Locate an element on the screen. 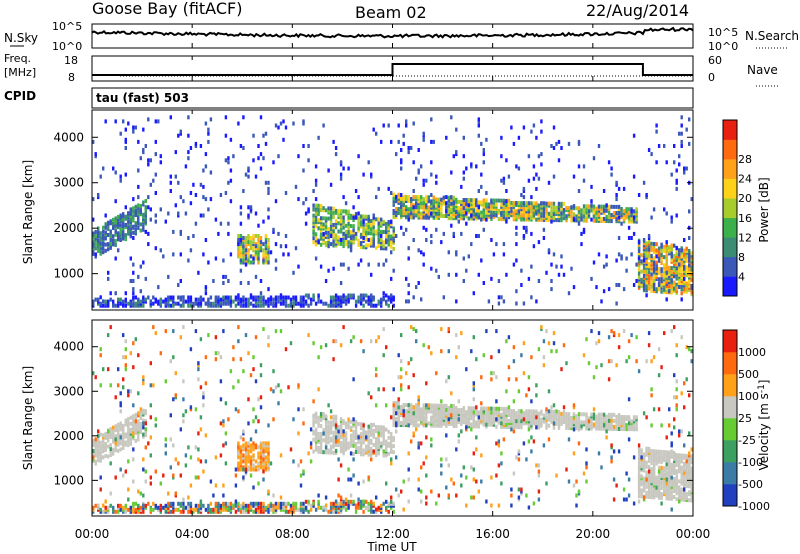 This screenshot has width=800, height=554. noise-right-tick-bottom: 10^0 is located at coordinates (723, 46).